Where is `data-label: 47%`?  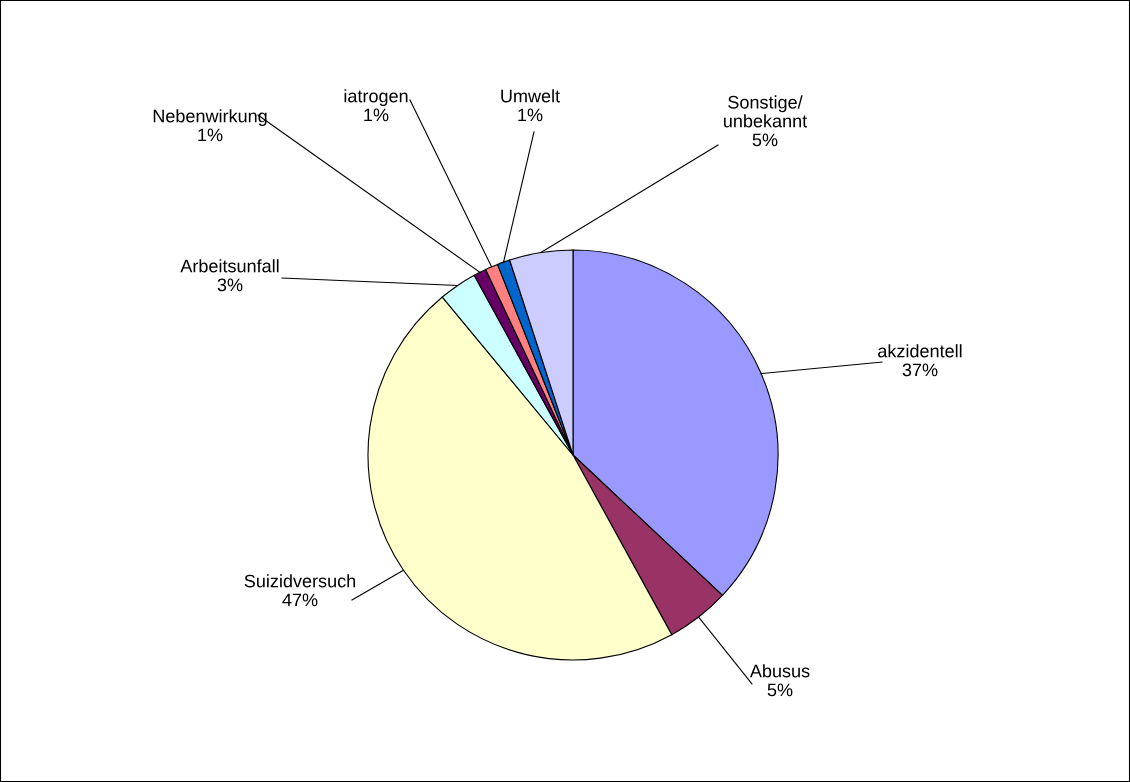
data-label: 47% is located at coordinates (300, 600).